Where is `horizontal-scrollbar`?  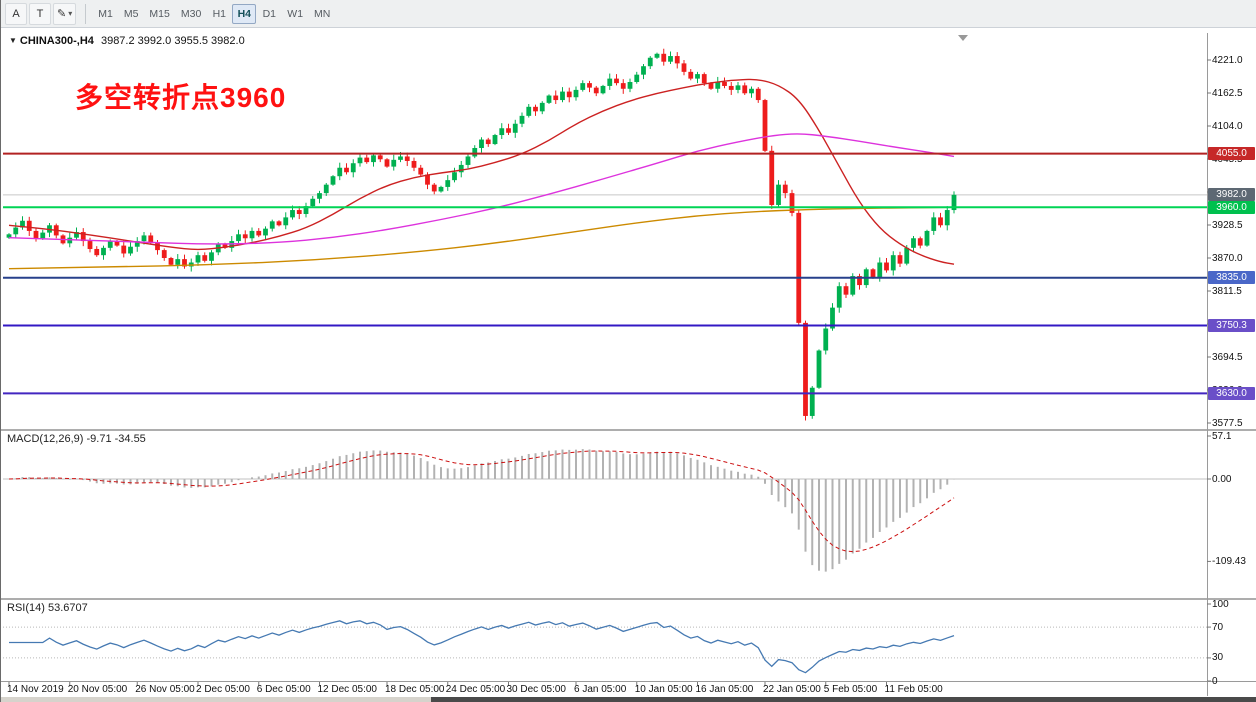
horizontal-scrollbar is located at coordinates (628, 699).